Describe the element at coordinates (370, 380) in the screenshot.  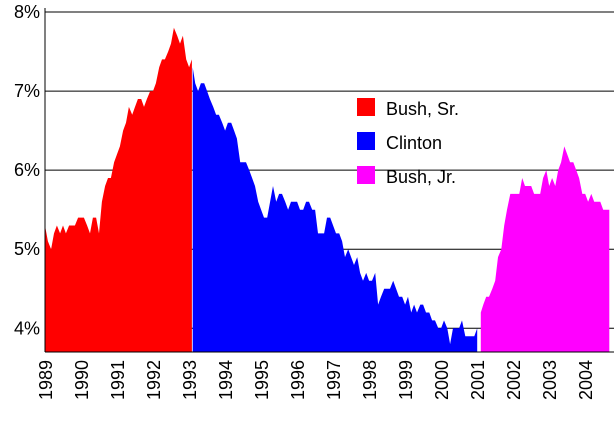
I see `x-tick-label: 1998` at that location.